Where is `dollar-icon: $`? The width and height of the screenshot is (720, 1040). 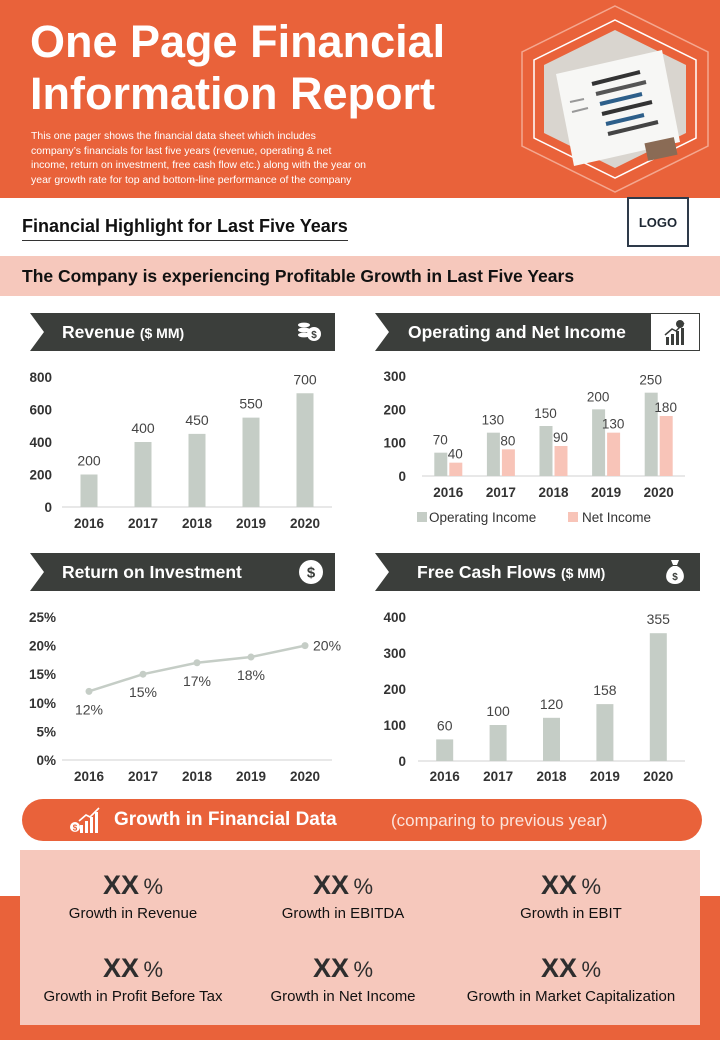 dollar-icon: $ is located at coordinates (311, 572).